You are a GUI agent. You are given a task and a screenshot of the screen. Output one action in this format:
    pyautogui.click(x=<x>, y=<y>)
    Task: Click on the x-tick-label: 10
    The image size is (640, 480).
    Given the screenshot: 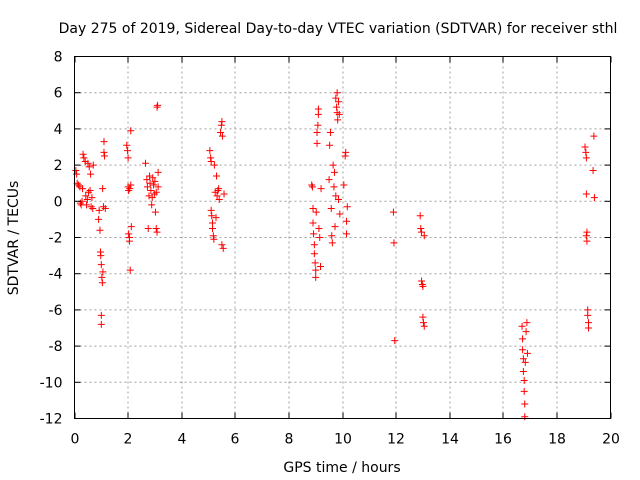 What is the action you would take?
    pyautogui.click(x=343, y=440)
    